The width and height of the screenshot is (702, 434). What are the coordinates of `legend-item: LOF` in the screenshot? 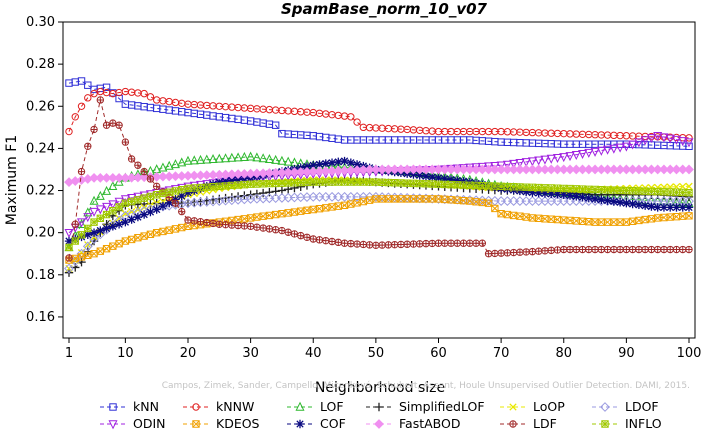 It's located at (315, 406).